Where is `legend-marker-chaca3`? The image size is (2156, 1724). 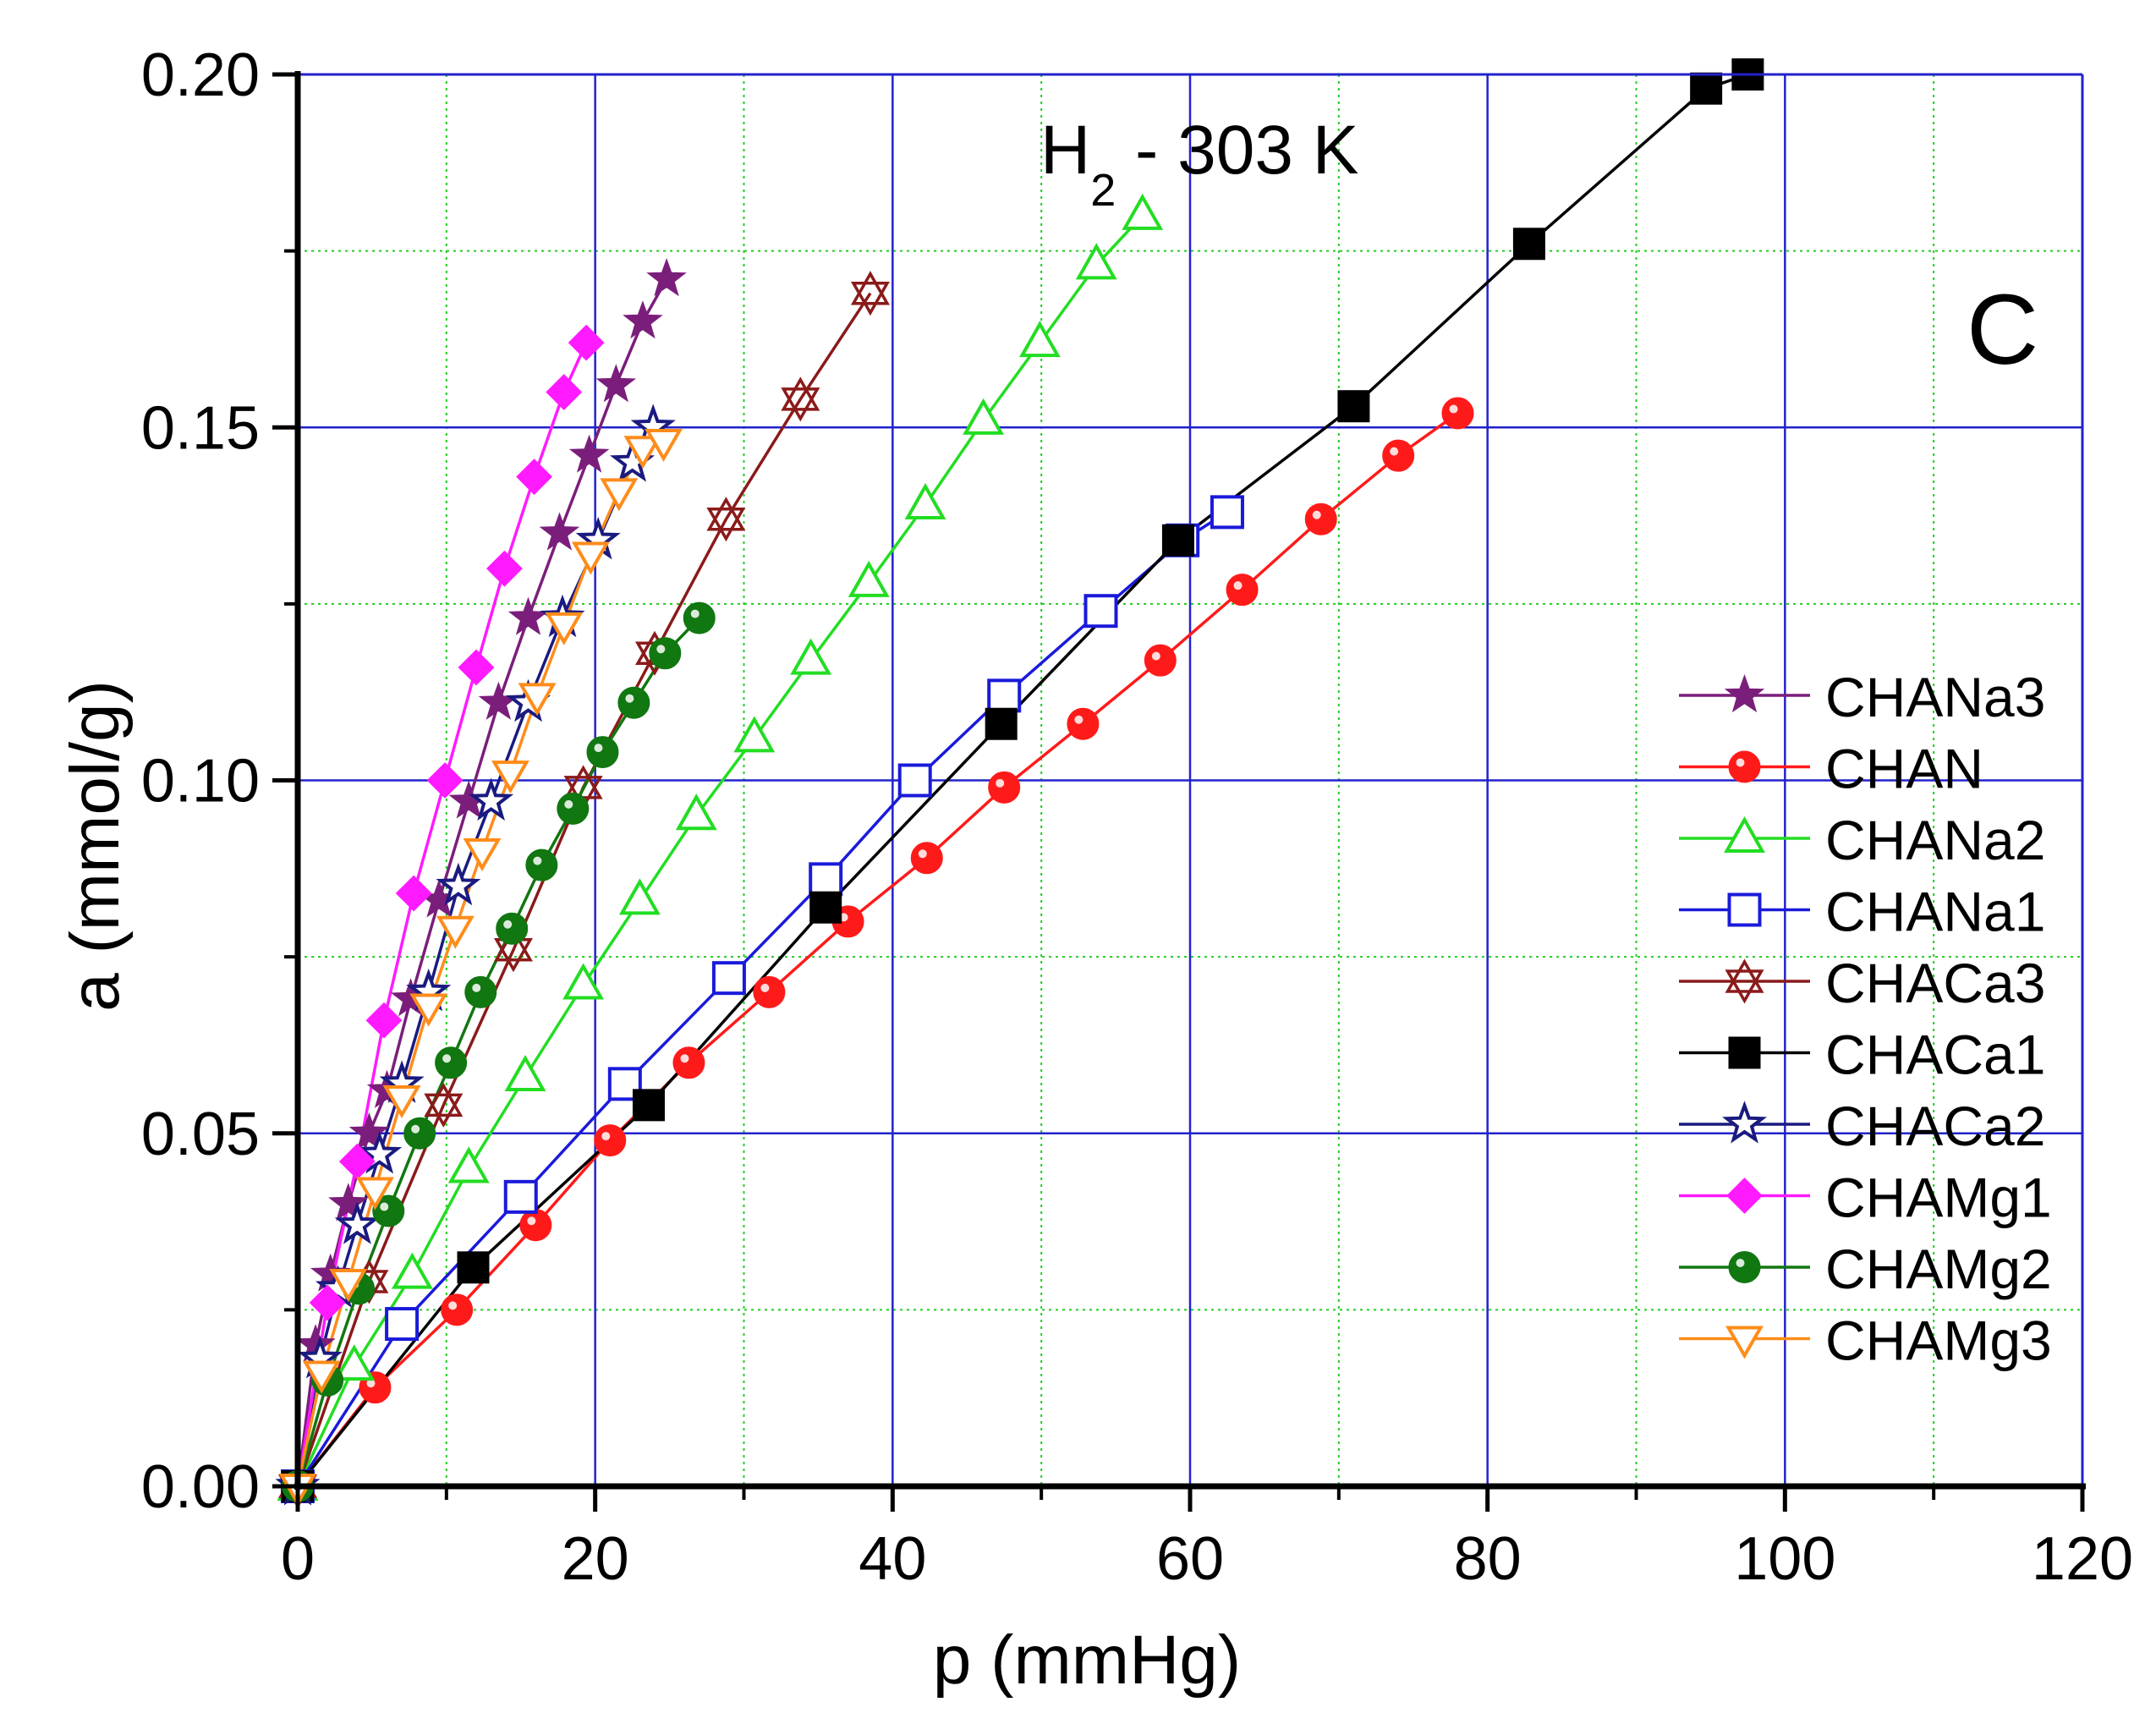
legend-marker-chaca3 is located at coordinates (1745, 981).